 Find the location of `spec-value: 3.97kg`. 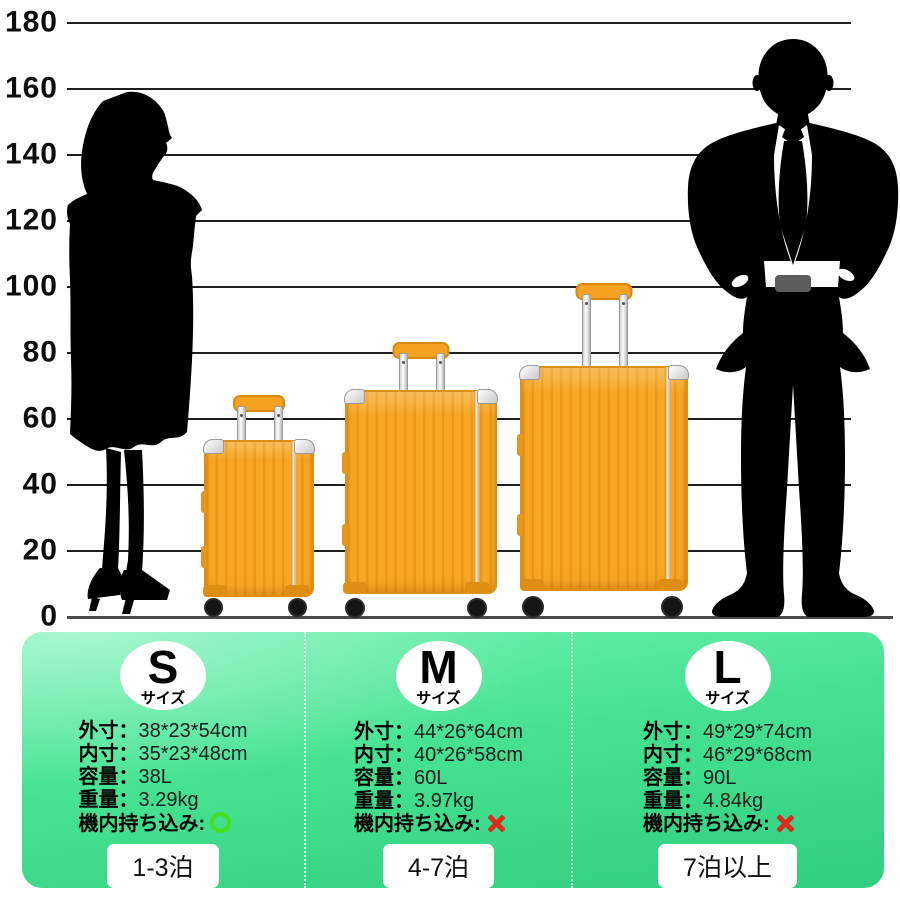

spec-value: 3.97kg is located at coordinates (444, 801).